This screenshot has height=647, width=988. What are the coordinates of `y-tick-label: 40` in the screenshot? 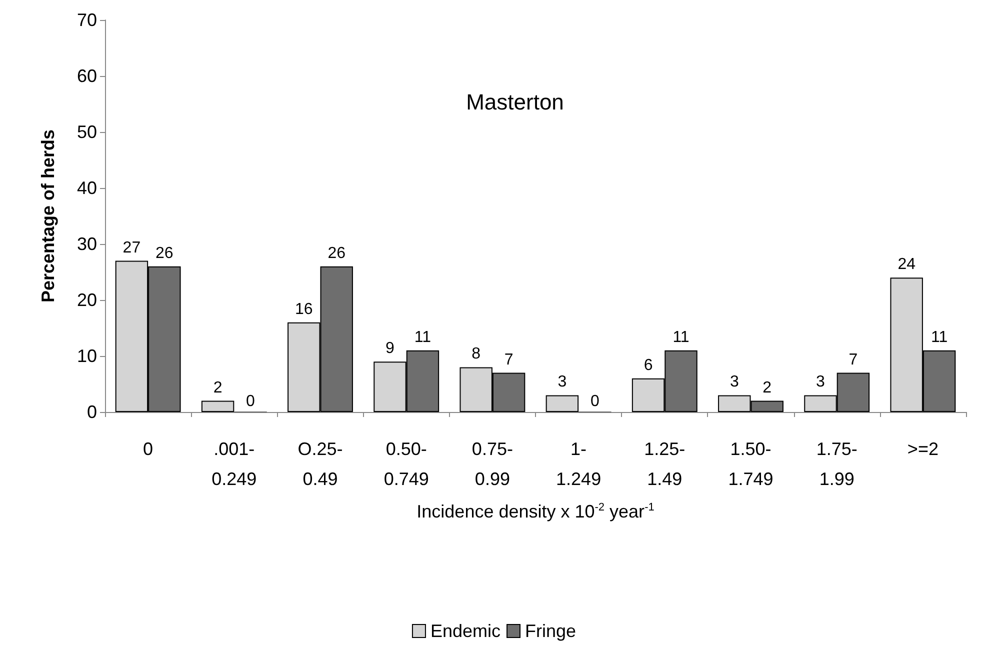 It's located at (86, 188).